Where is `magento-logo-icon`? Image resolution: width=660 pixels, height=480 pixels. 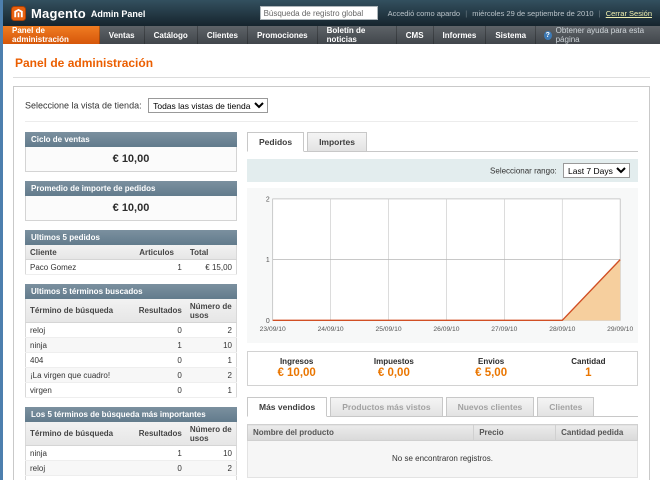
magento-logo-icon is located at coordinates (18, 13).